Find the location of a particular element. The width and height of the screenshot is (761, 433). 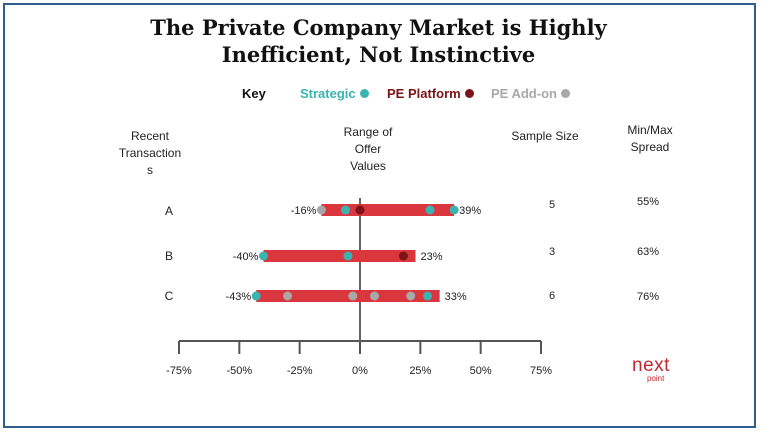

x-tick-label: 0% is located at coordinates (360, 371).